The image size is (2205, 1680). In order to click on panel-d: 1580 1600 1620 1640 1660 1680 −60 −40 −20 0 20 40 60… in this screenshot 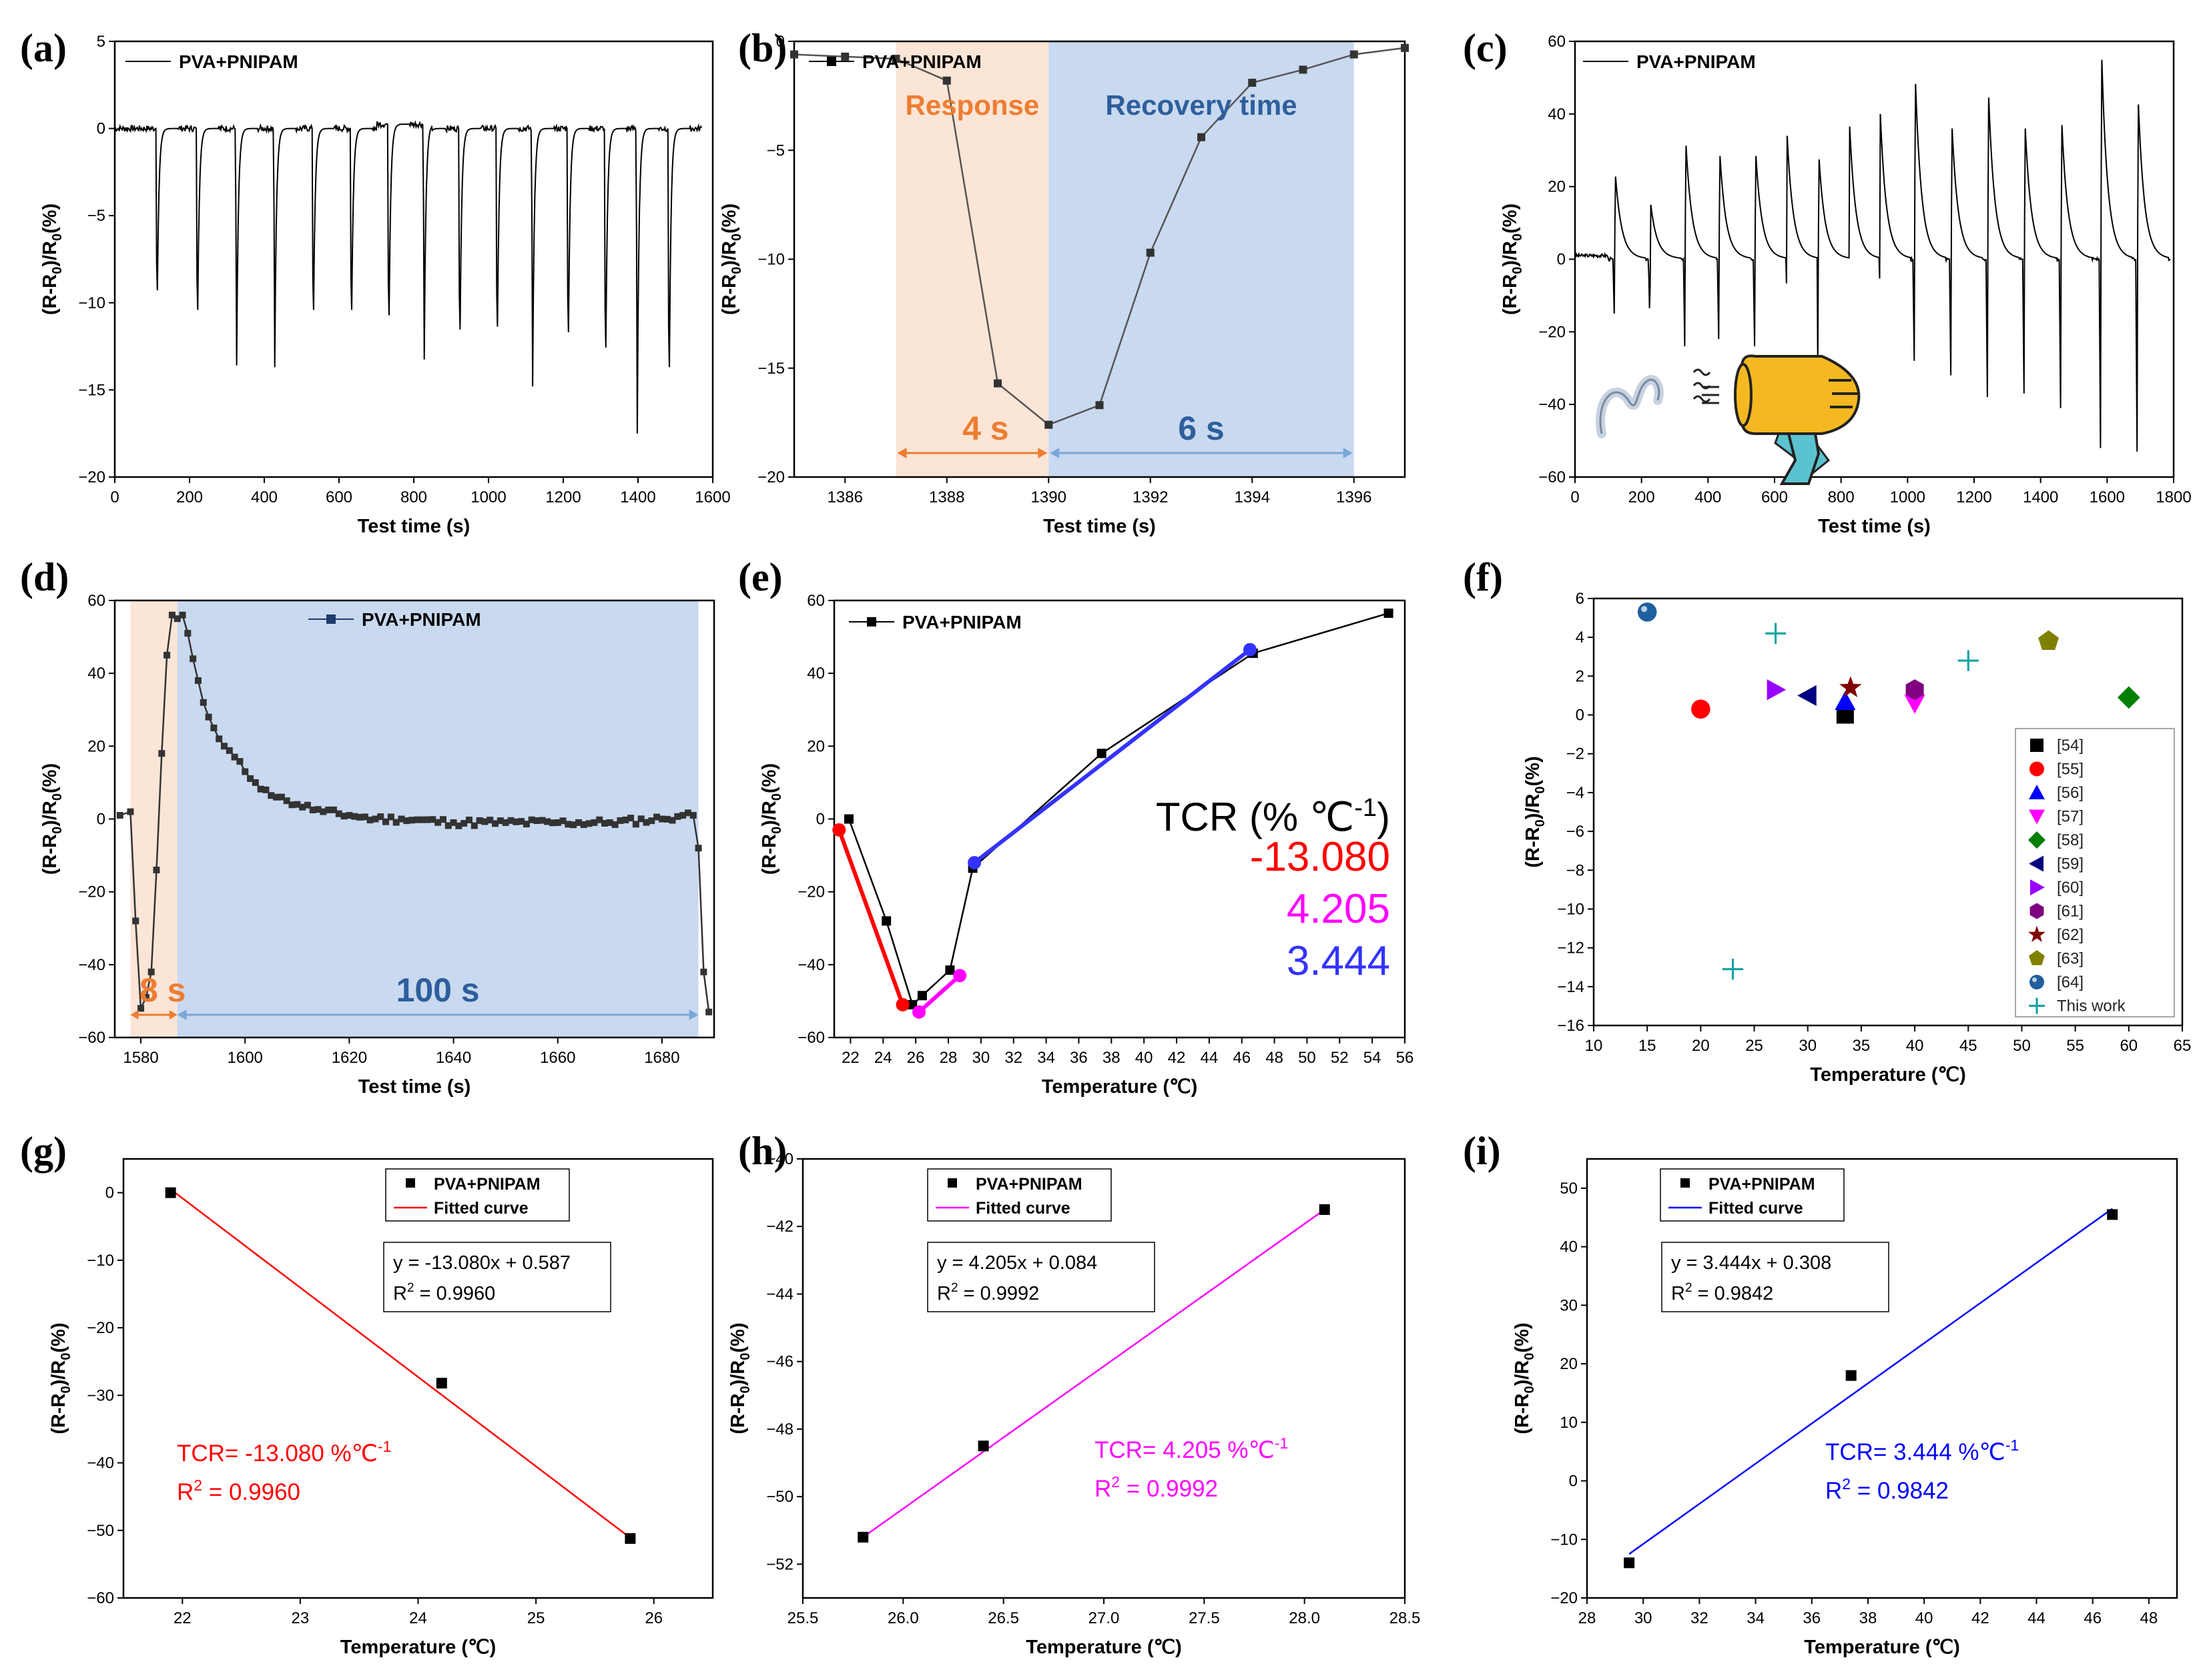, I will do `click(367, 826)`.